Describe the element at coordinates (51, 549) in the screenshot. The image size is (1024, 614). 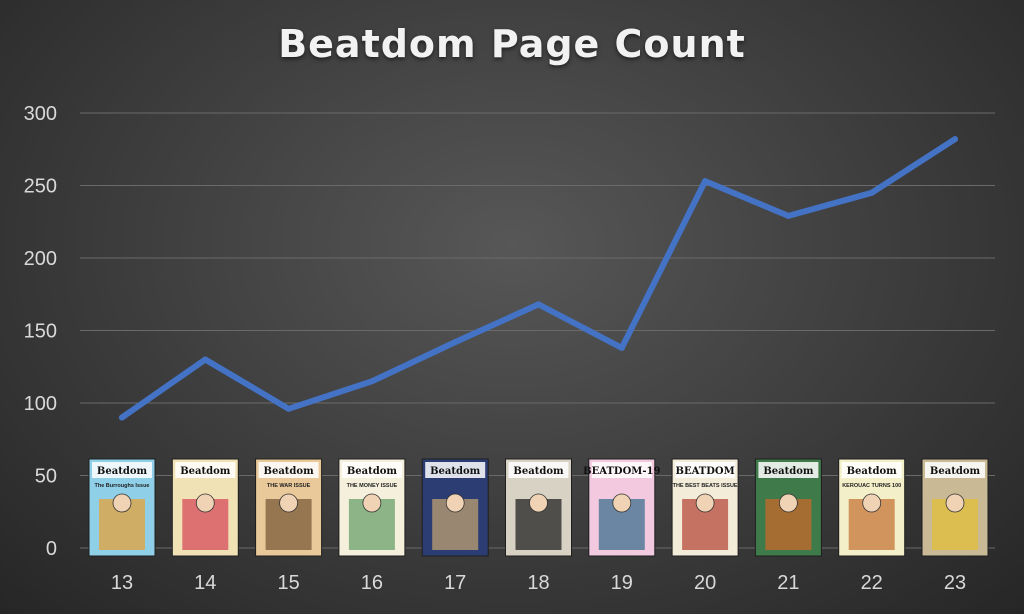
I see `y-tick-label: 0` at that location.